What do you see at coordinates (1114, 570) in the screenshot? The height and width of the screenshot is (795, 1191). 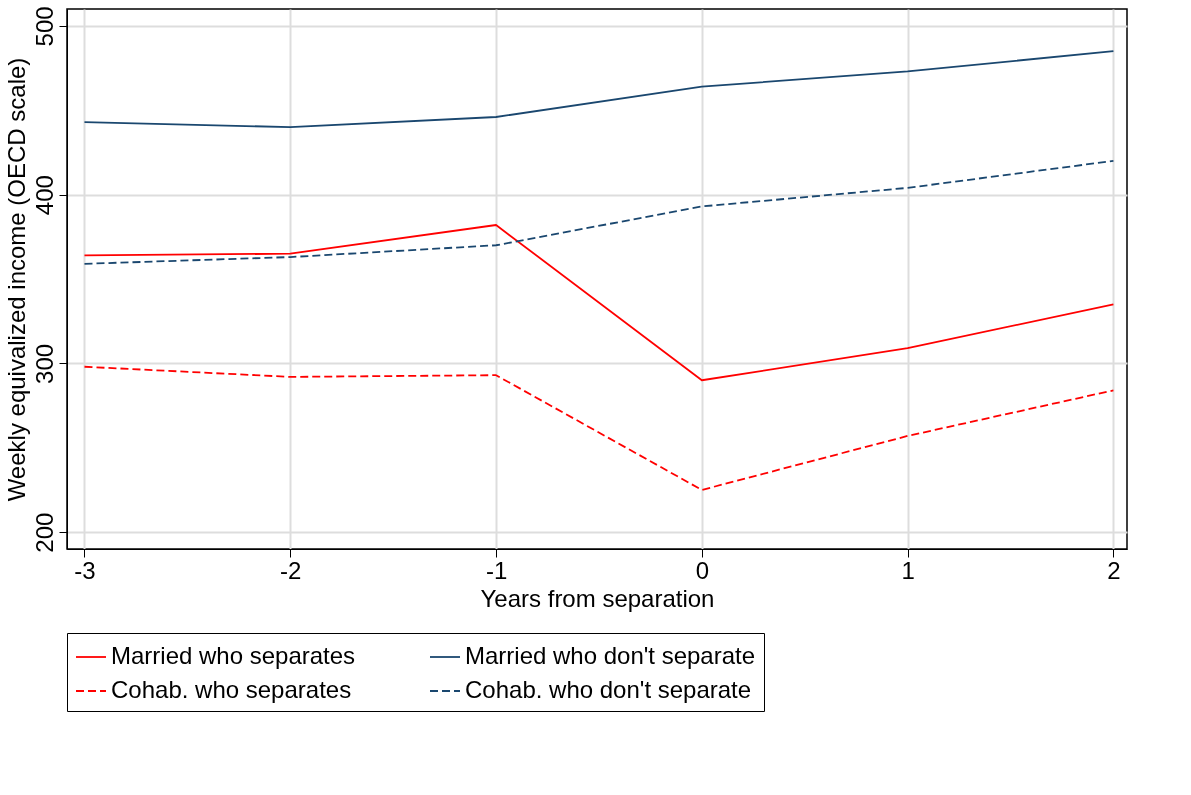 I see `x-tick-label: 2` at bounding box center [1114, 570].